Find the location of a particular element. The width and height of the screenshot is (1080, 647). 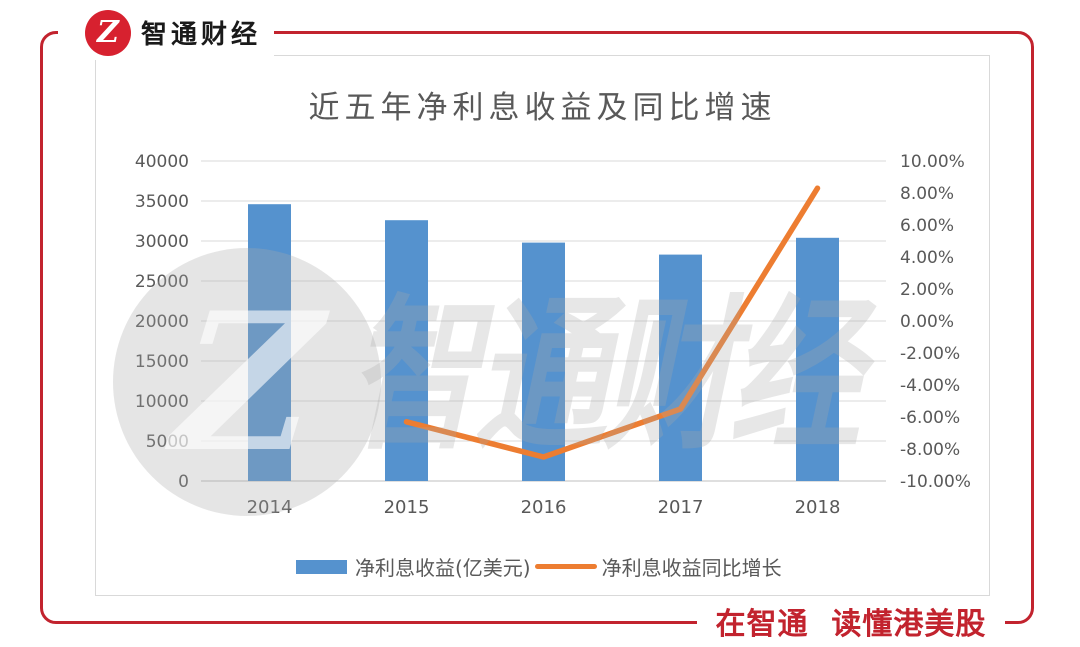

x-axis-label-2014: 2014 is located at coordinates (270, 507).